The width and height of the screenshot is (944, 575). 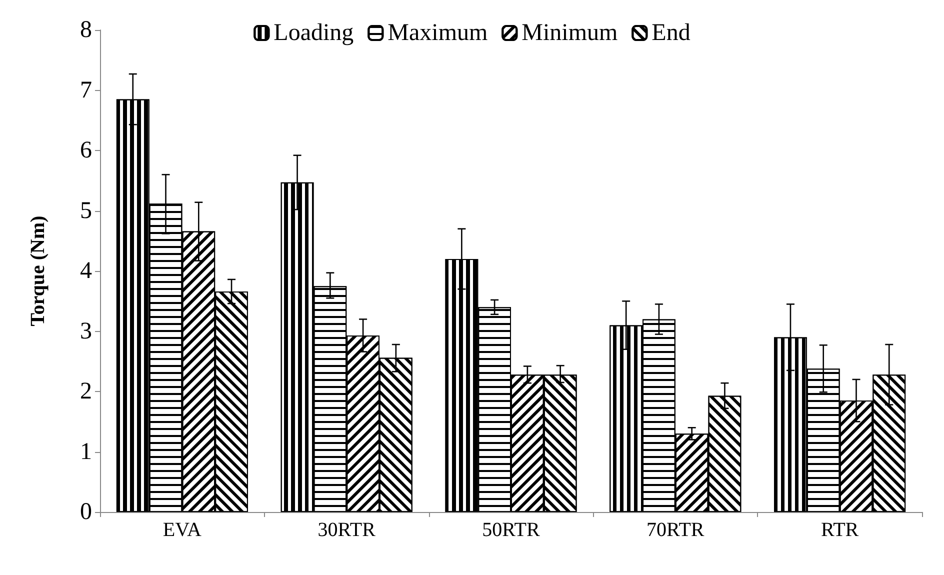 I want to click on legend-label: Maximum, so click(x=438, y=33).